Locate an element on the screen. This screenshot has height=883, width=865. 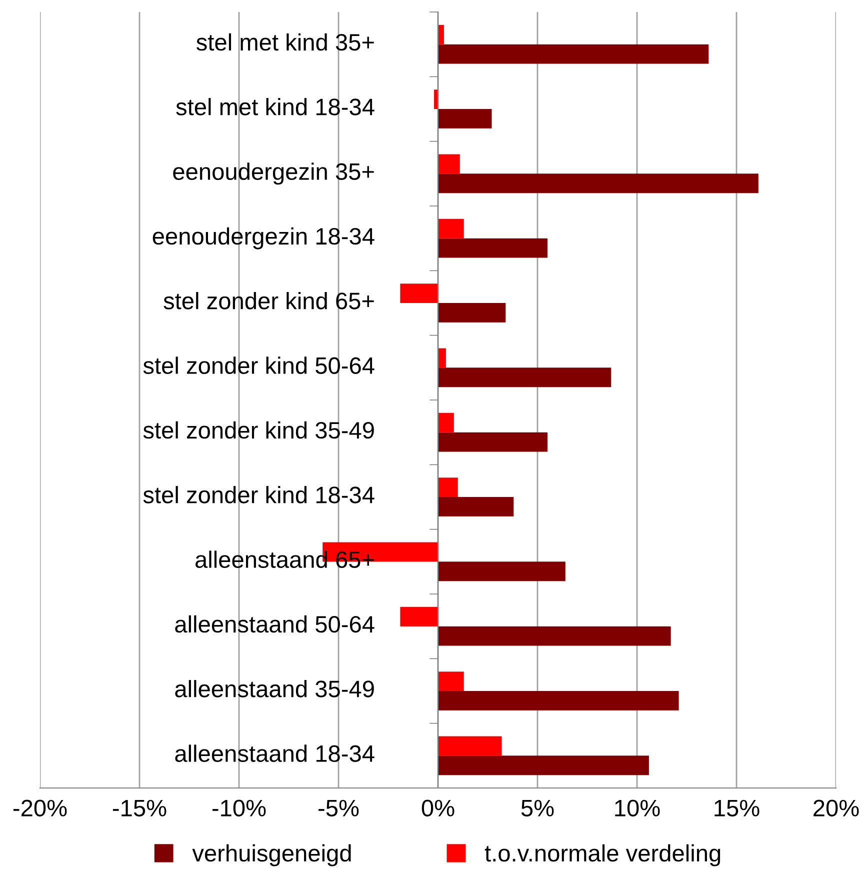
y-tick-label: eenoudergezin 18-34 is located at coordinates (263, 238).